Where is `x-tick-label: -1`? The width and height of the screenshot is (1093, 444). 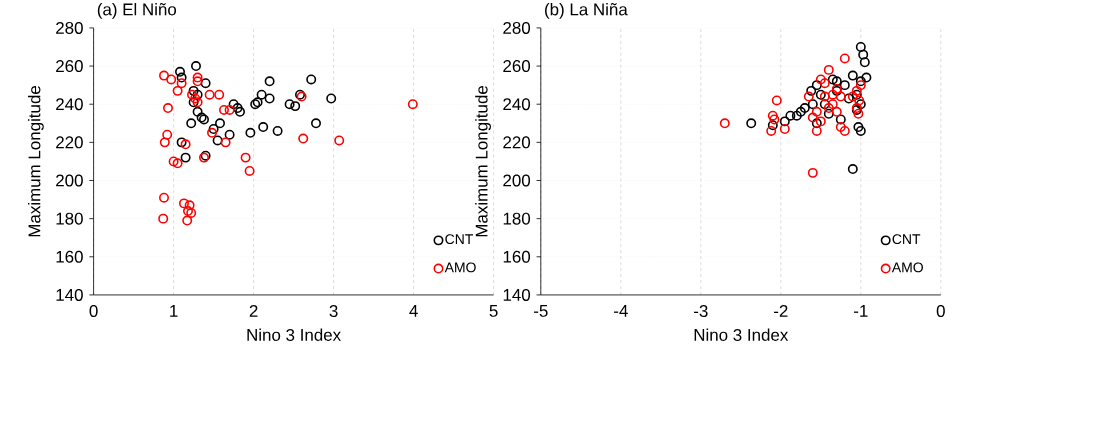 x-tick-label: -1 is located at coordinates (861, 311).